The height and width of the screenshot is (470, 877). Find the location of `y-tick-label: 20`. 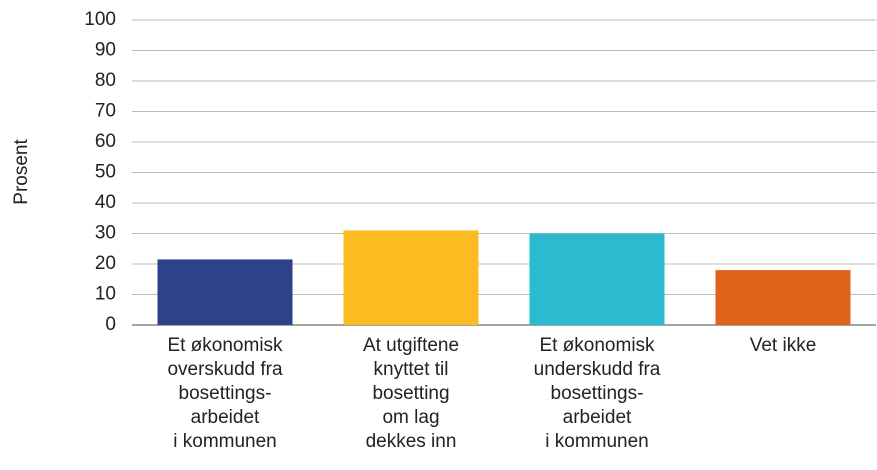

y-tick-label: 20 is located at coordinates (105, 263).